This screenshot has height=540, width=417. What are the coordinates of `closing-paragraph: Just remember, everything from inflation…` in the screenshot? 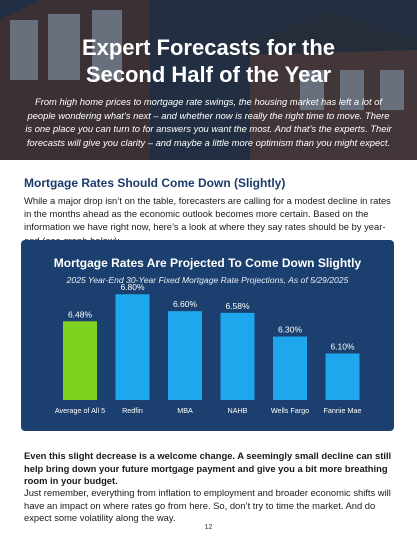 It's located at (207, 505).